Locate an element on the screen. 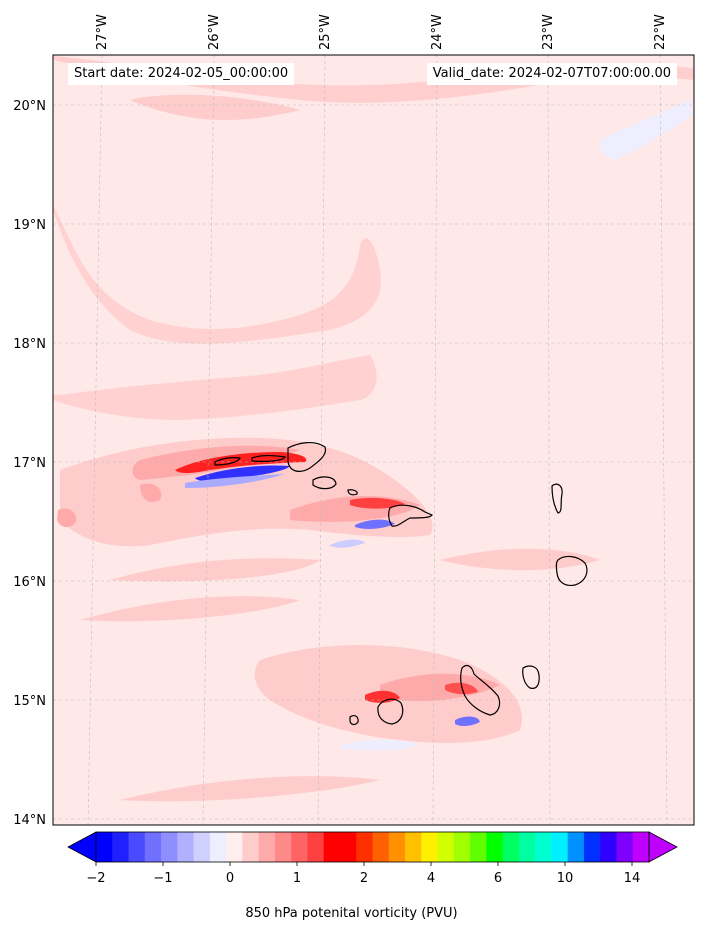 The width and height of the screenshot is (703, 935). pv-blue-light-south is located at coordinates (380, 745).